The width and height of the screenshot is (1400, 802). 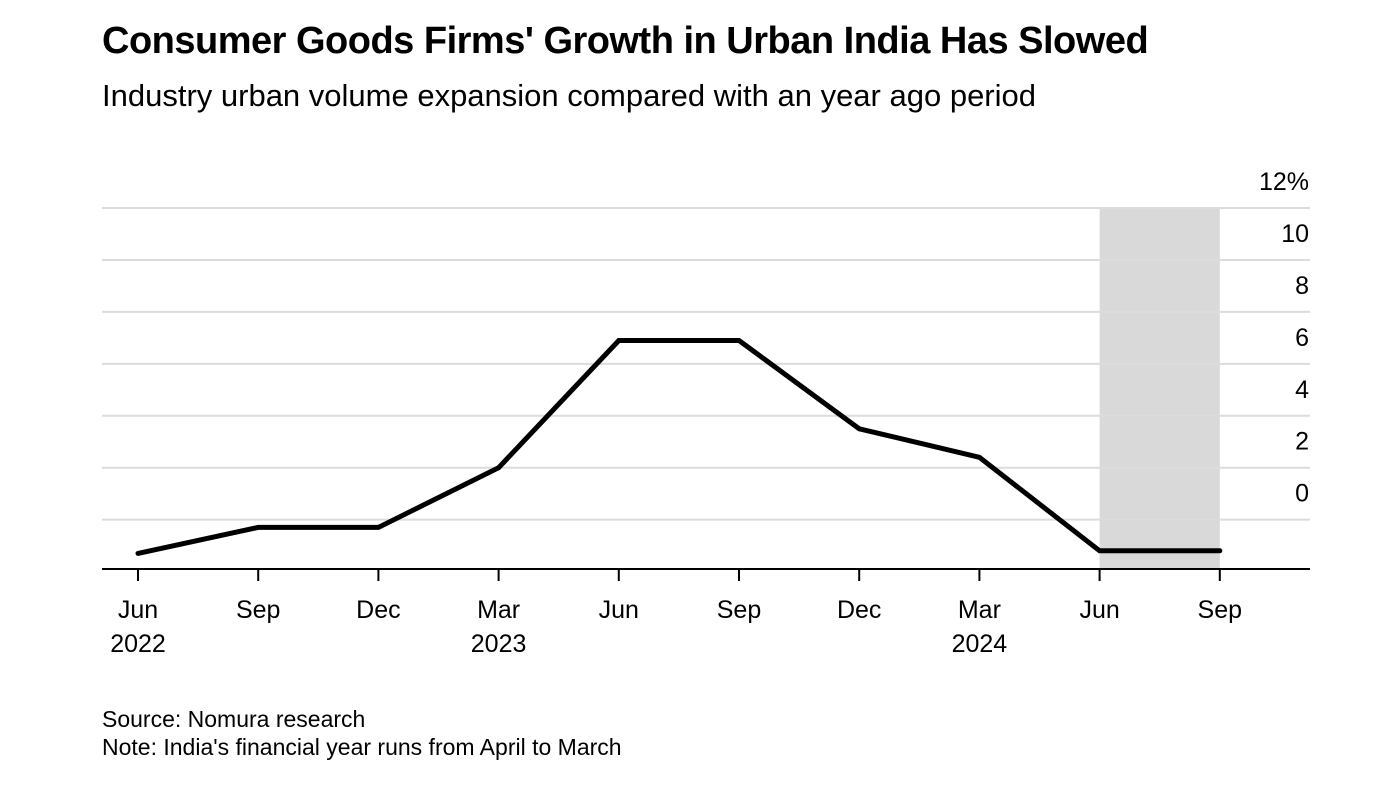 I want to click on shaded-region, so click(x=1159, y=388).